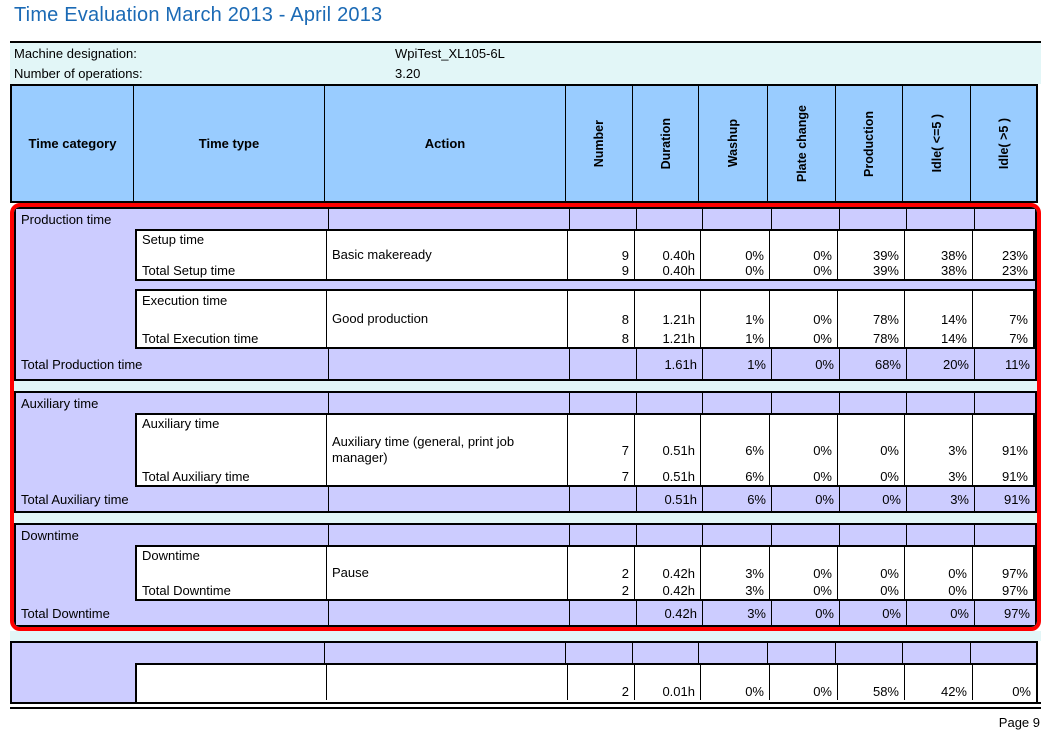 This screenshot has height=740, width=1051. What do you see at coordinates (66, 219) in the screenshot?
I see `category-label: Production time` at bounding box center [66, 219].